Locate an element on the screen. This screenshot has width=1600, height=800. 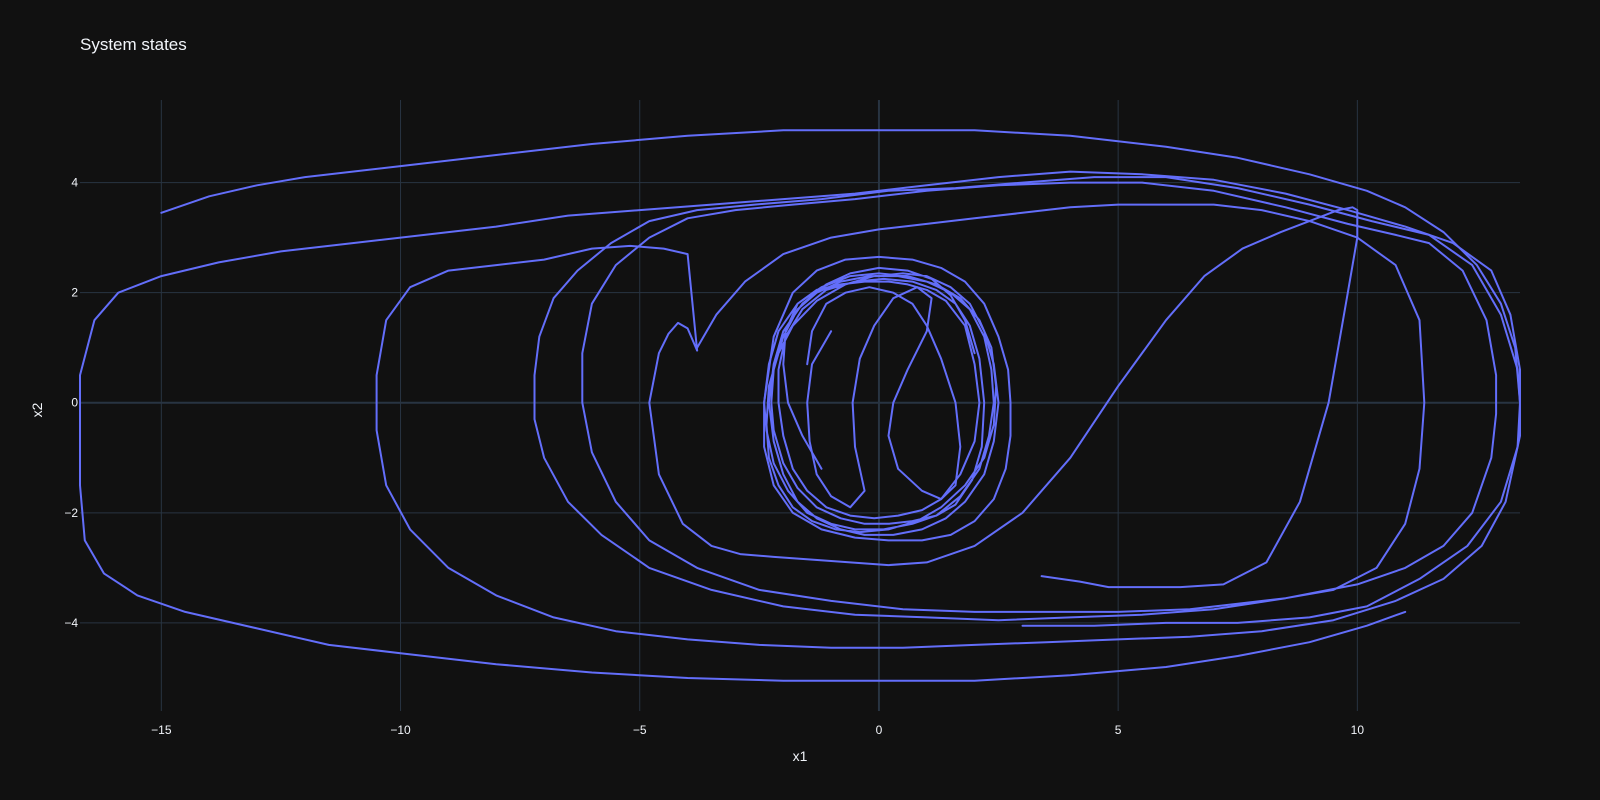
y-tick-label: 4 is located at coordinates (74, 183).